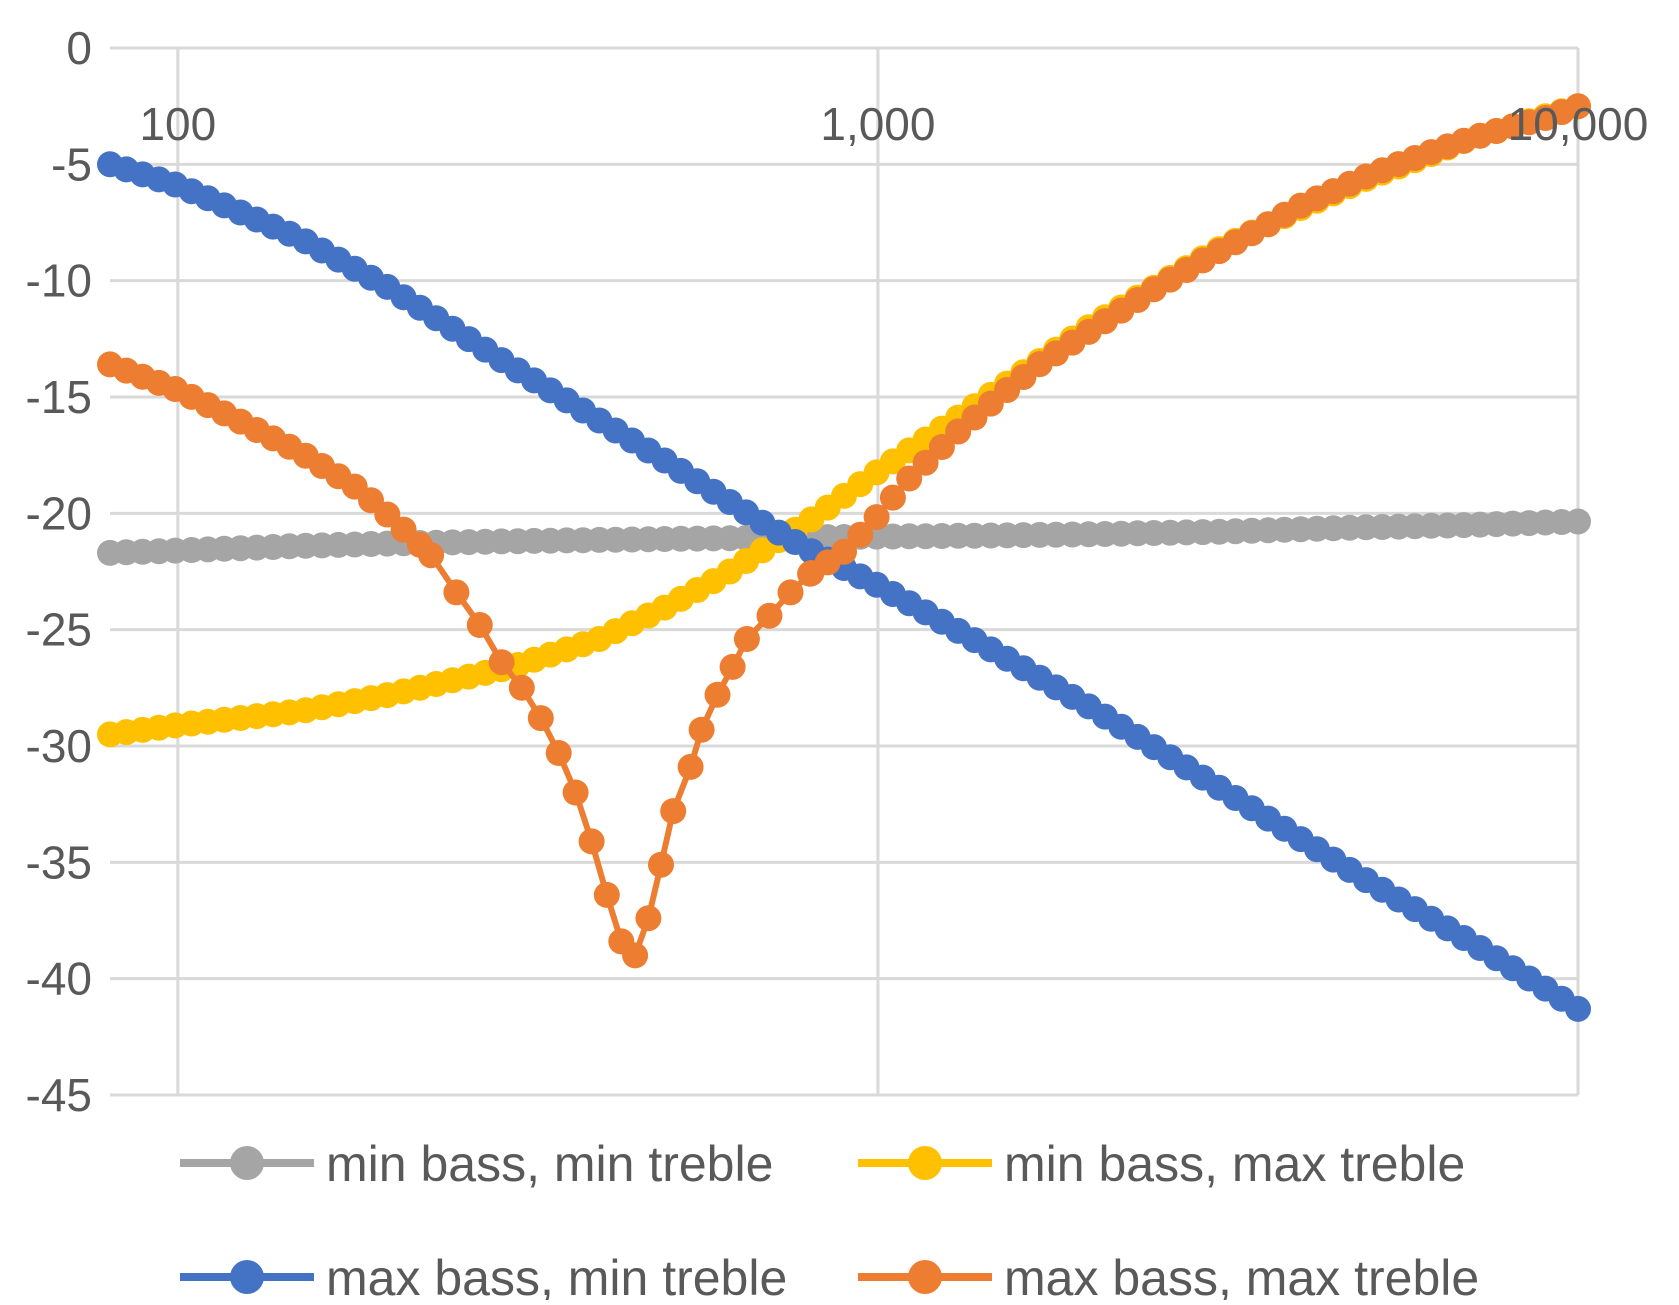  I want to click on legend-item: max bass, min treble, so click(483, 1277).